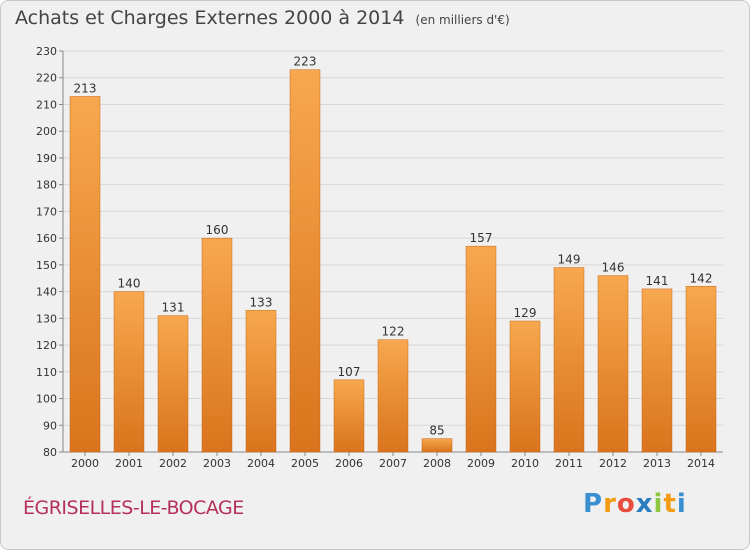 Image resolution: width=750 pixels, height=550 pixels. What do you see at coordinates (46, 78) in the screenshot?
I see `y-tick-label: 220` at bounding box center [46, 78].